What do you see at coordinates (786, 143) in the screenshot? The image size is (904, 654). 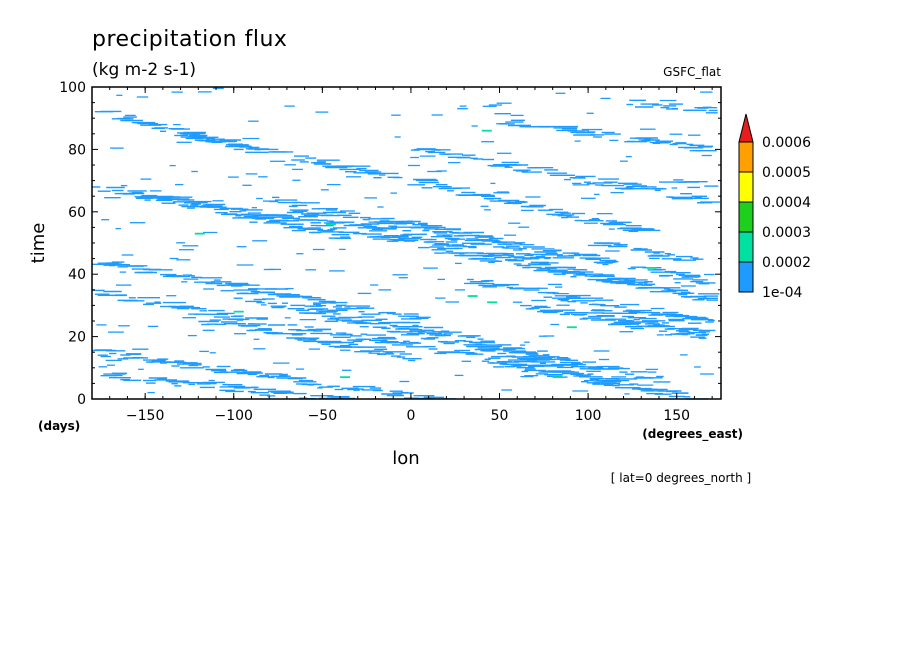 I see `colorbar-label: 0.0006` at bounding box center [786, 143].